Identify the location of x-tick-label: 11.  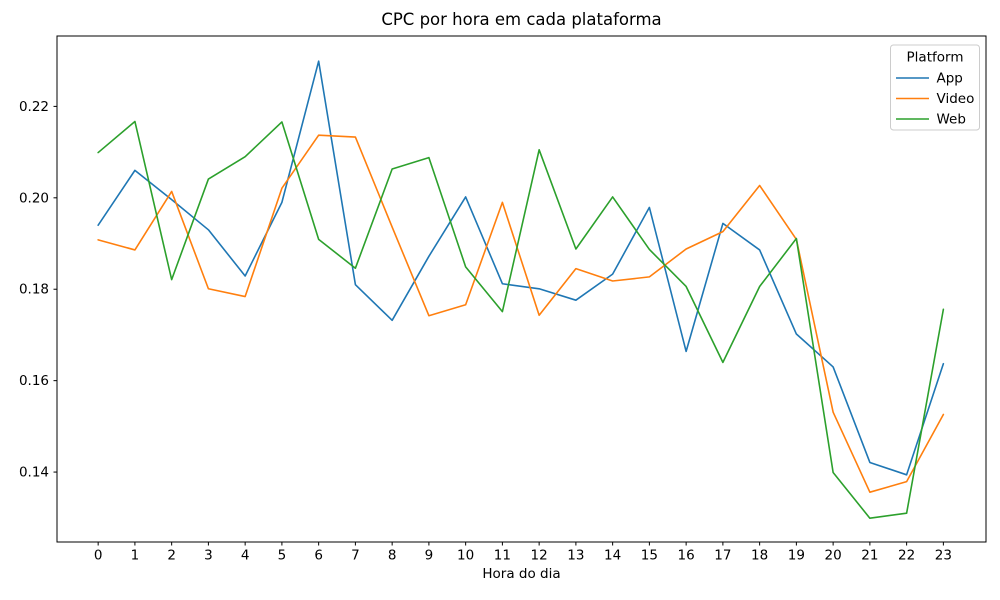
(502, 556).